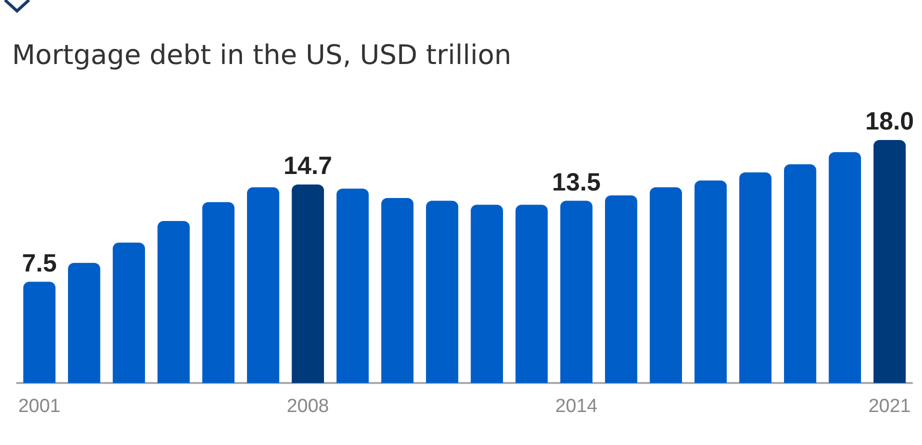  I want to click on x-tick-label: 2021, so click(889, 406).